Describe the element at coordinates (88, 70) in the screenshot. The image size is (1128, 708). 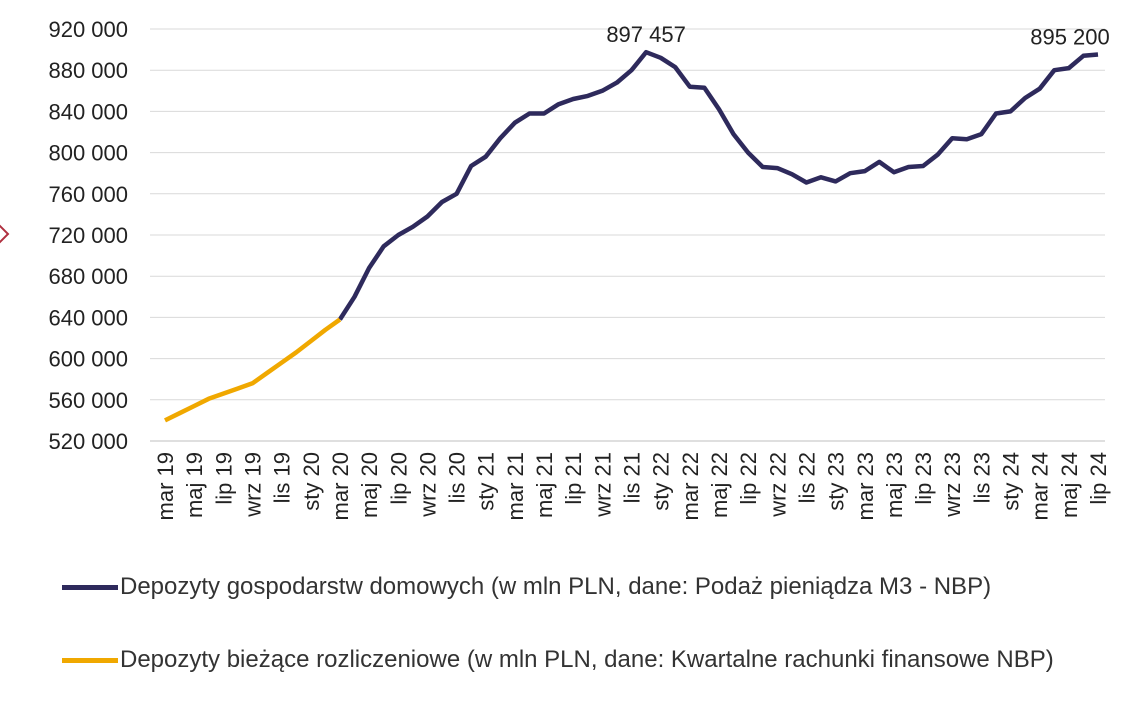
I see `y-tick-label: 880 000` at that location.